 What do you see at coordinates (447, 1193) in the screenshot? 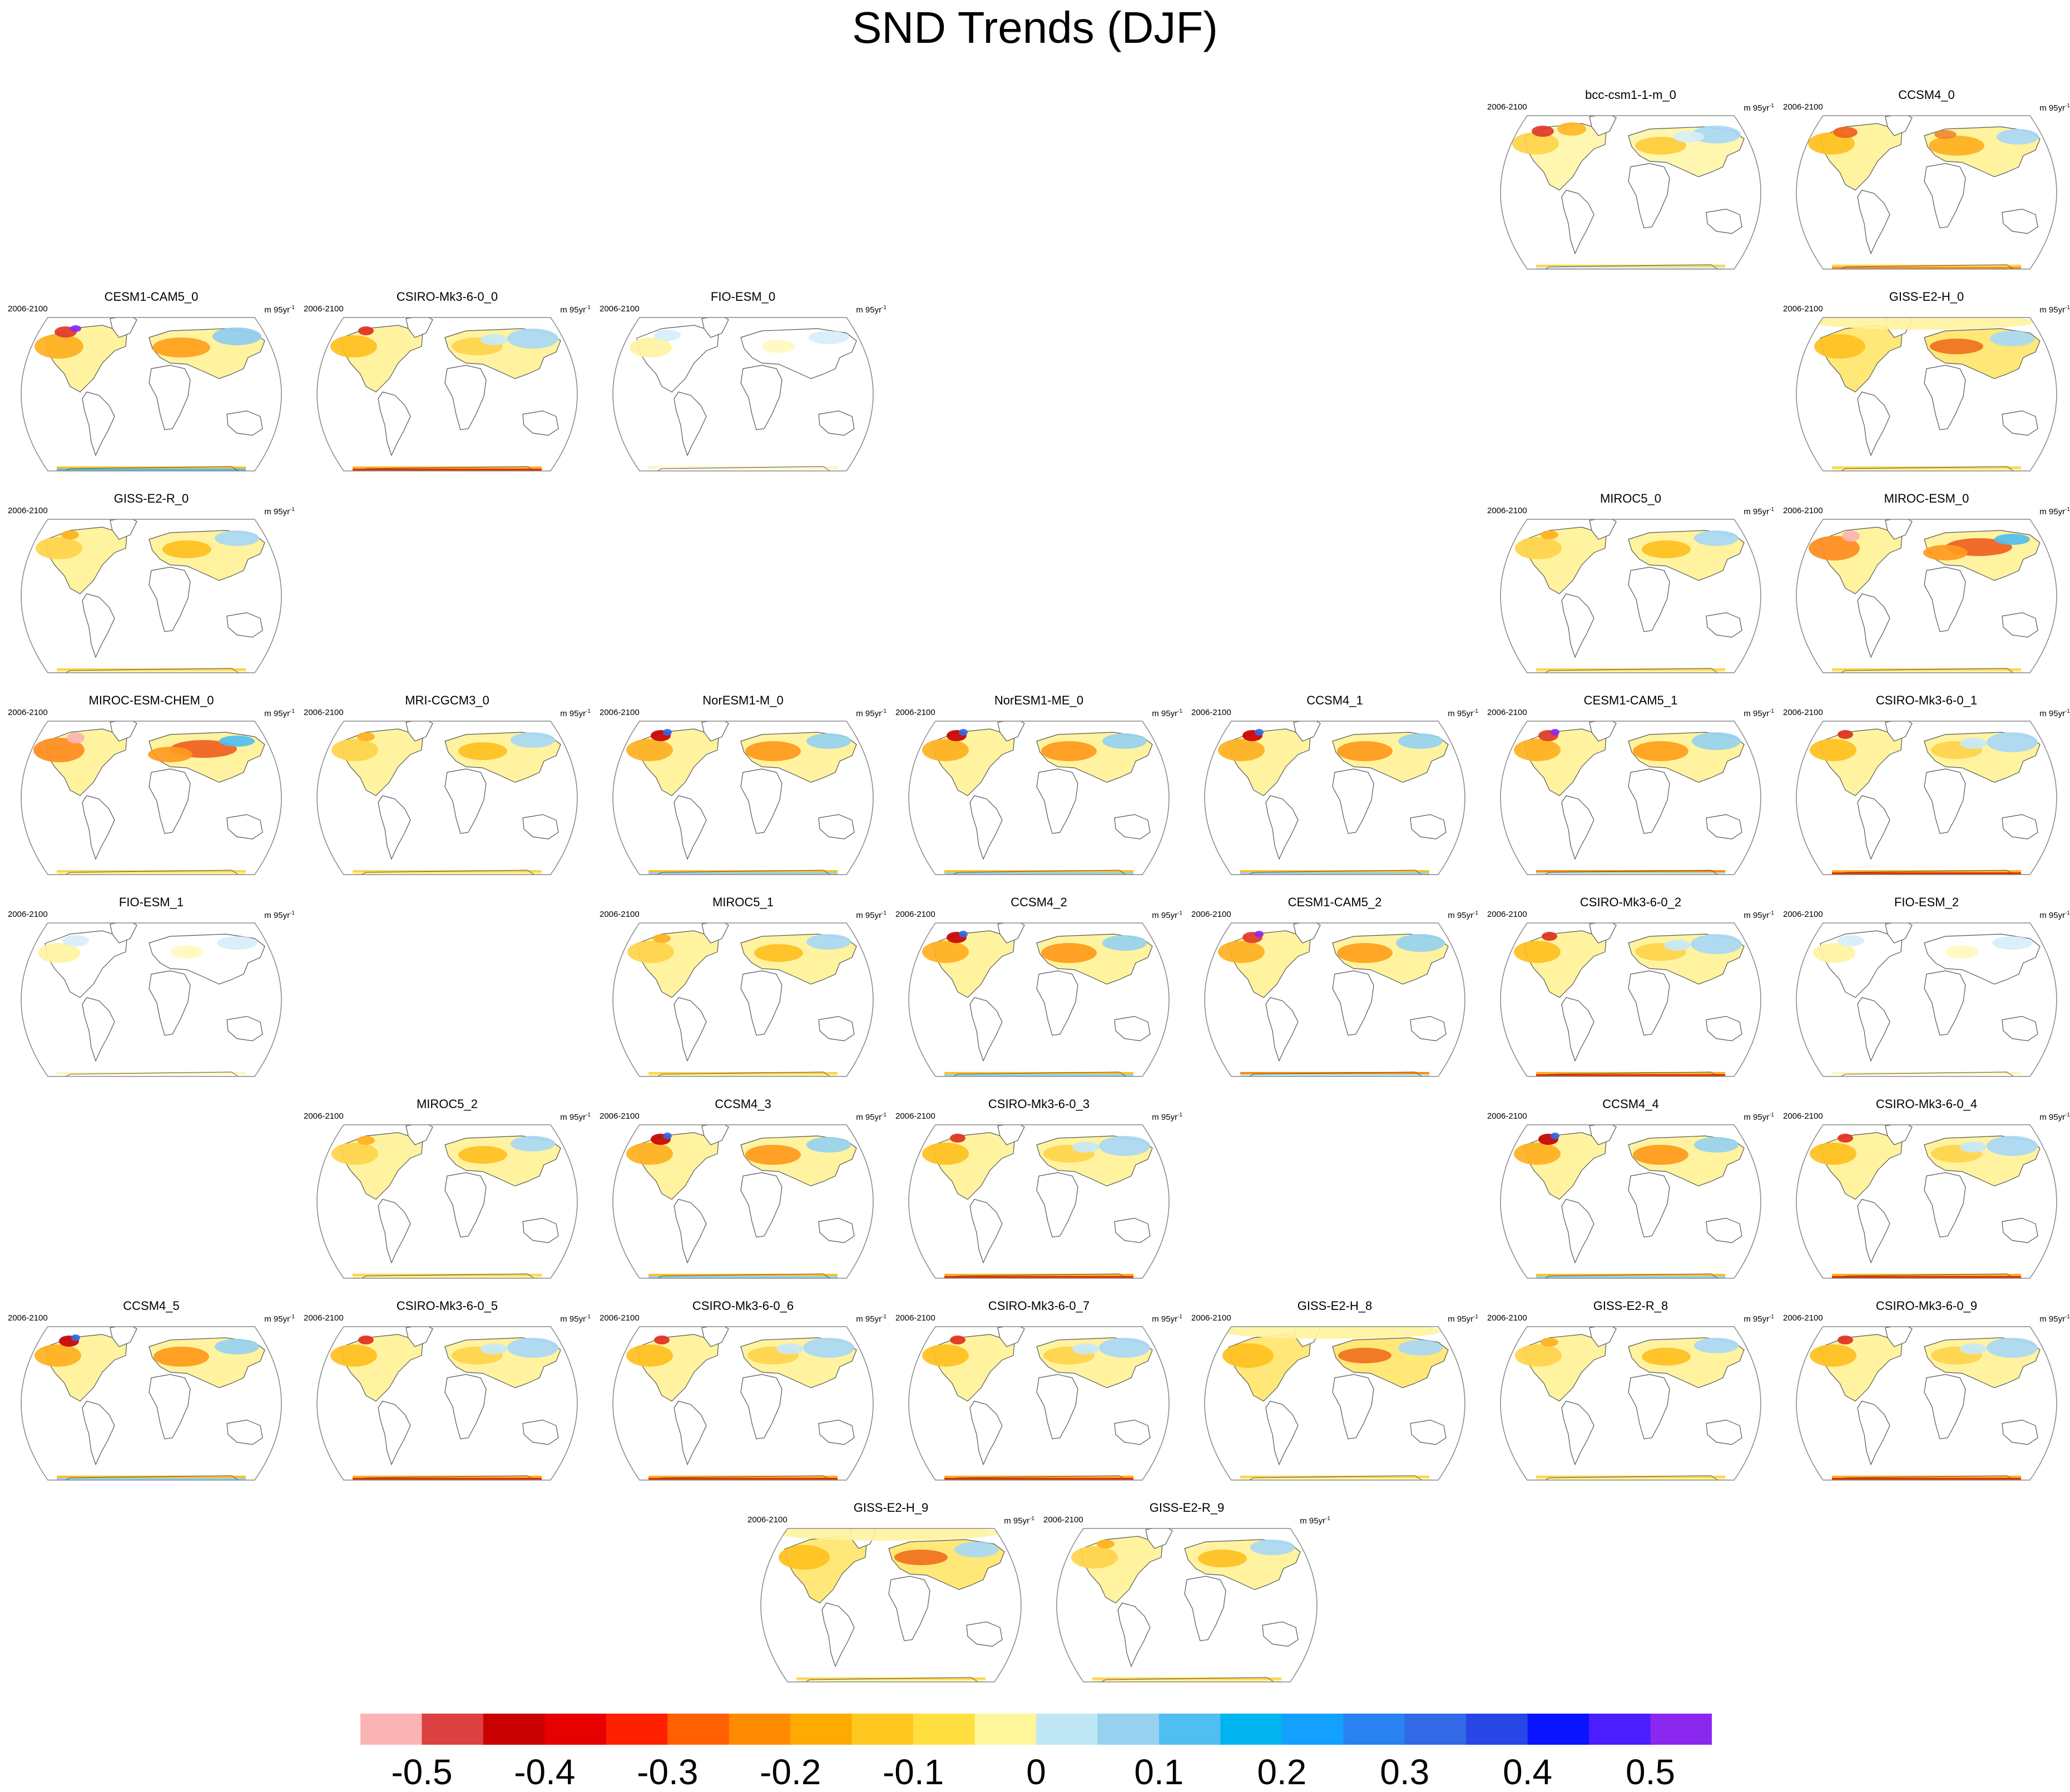
I see `map-panel: MIROC5_2 2006-2100 m 95yr-1` at bounding box center [447, 1193].